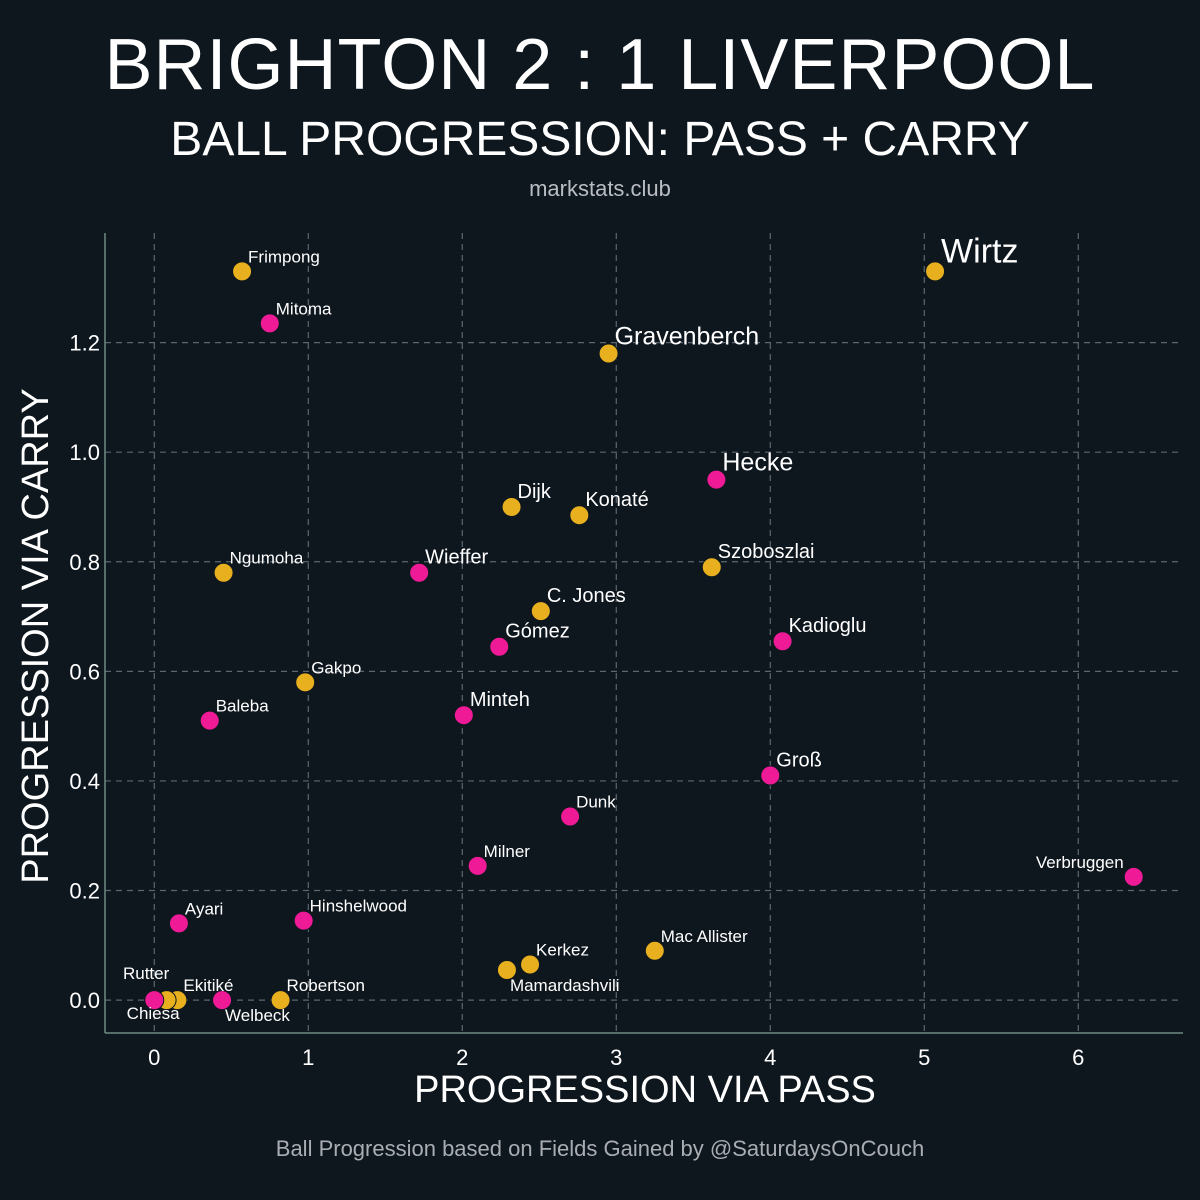  I want to click on y-axis-label: PROGRESSION VIA CARRY, so click(36, 636).